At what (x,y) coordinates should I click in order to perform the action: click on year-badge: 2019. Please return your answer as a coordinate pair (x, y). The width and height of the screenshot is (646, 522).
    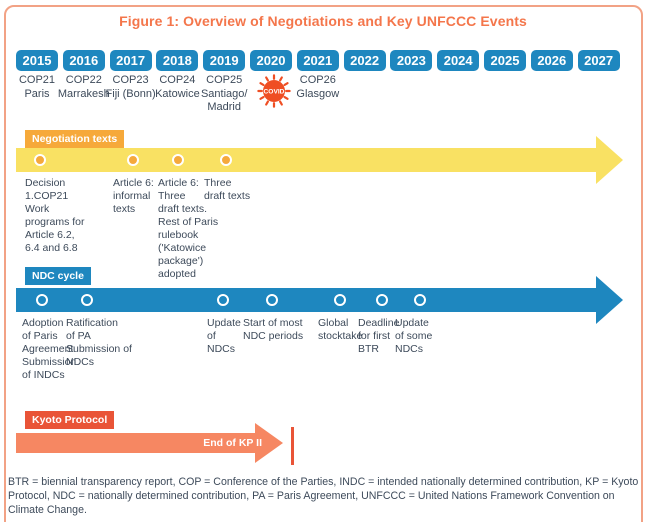
    Looking at the image, I should click on (224, 60).